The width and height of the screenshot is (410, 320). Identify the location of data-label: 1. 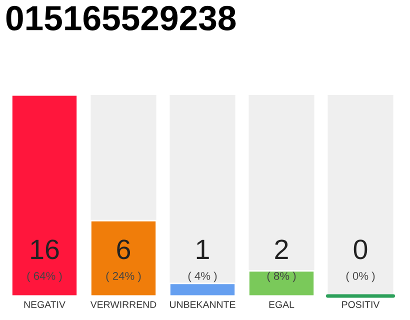
(202, 249).